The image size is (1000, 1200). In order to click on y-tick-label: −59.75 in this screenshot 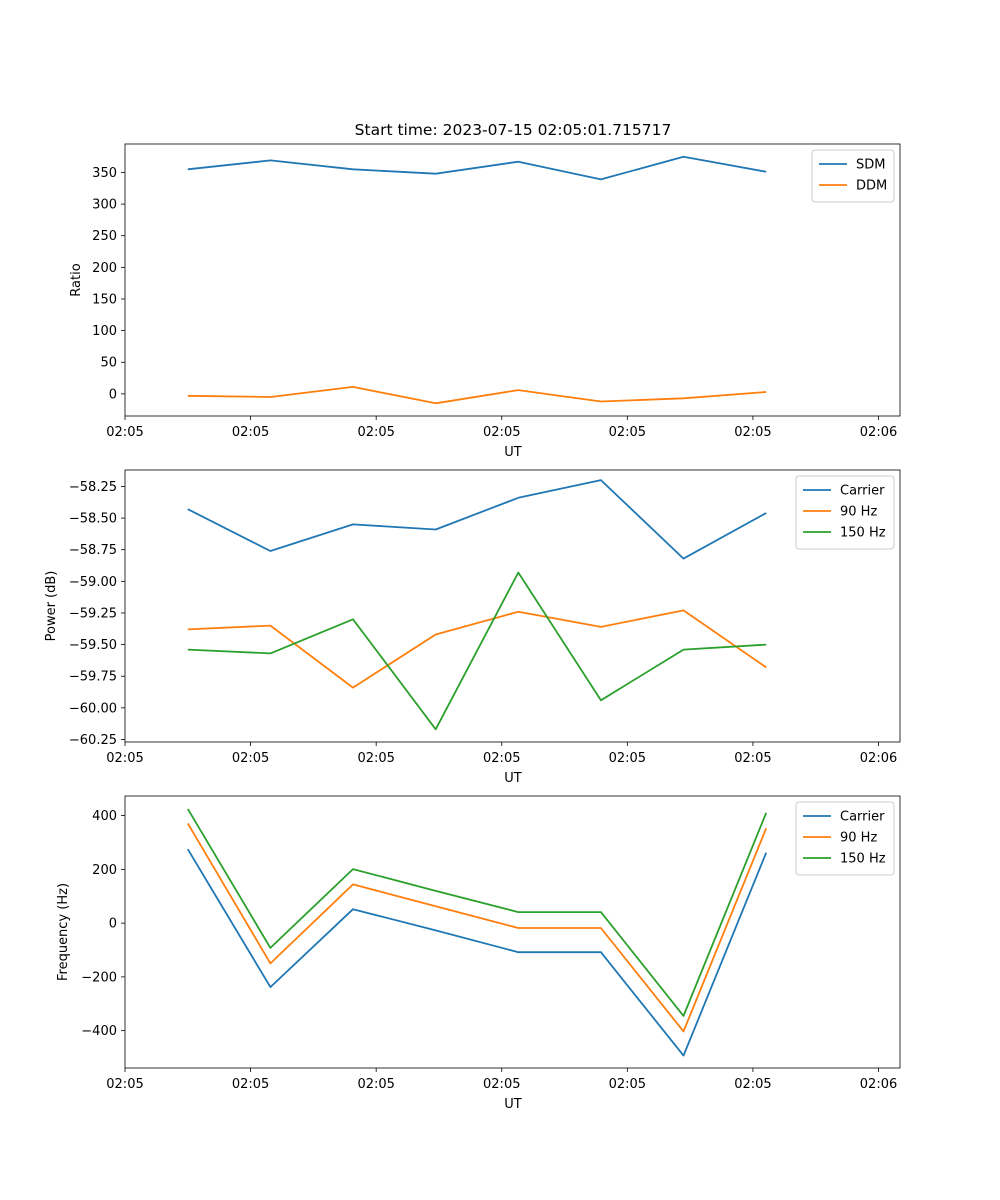, I will do `click(93, 677)`.